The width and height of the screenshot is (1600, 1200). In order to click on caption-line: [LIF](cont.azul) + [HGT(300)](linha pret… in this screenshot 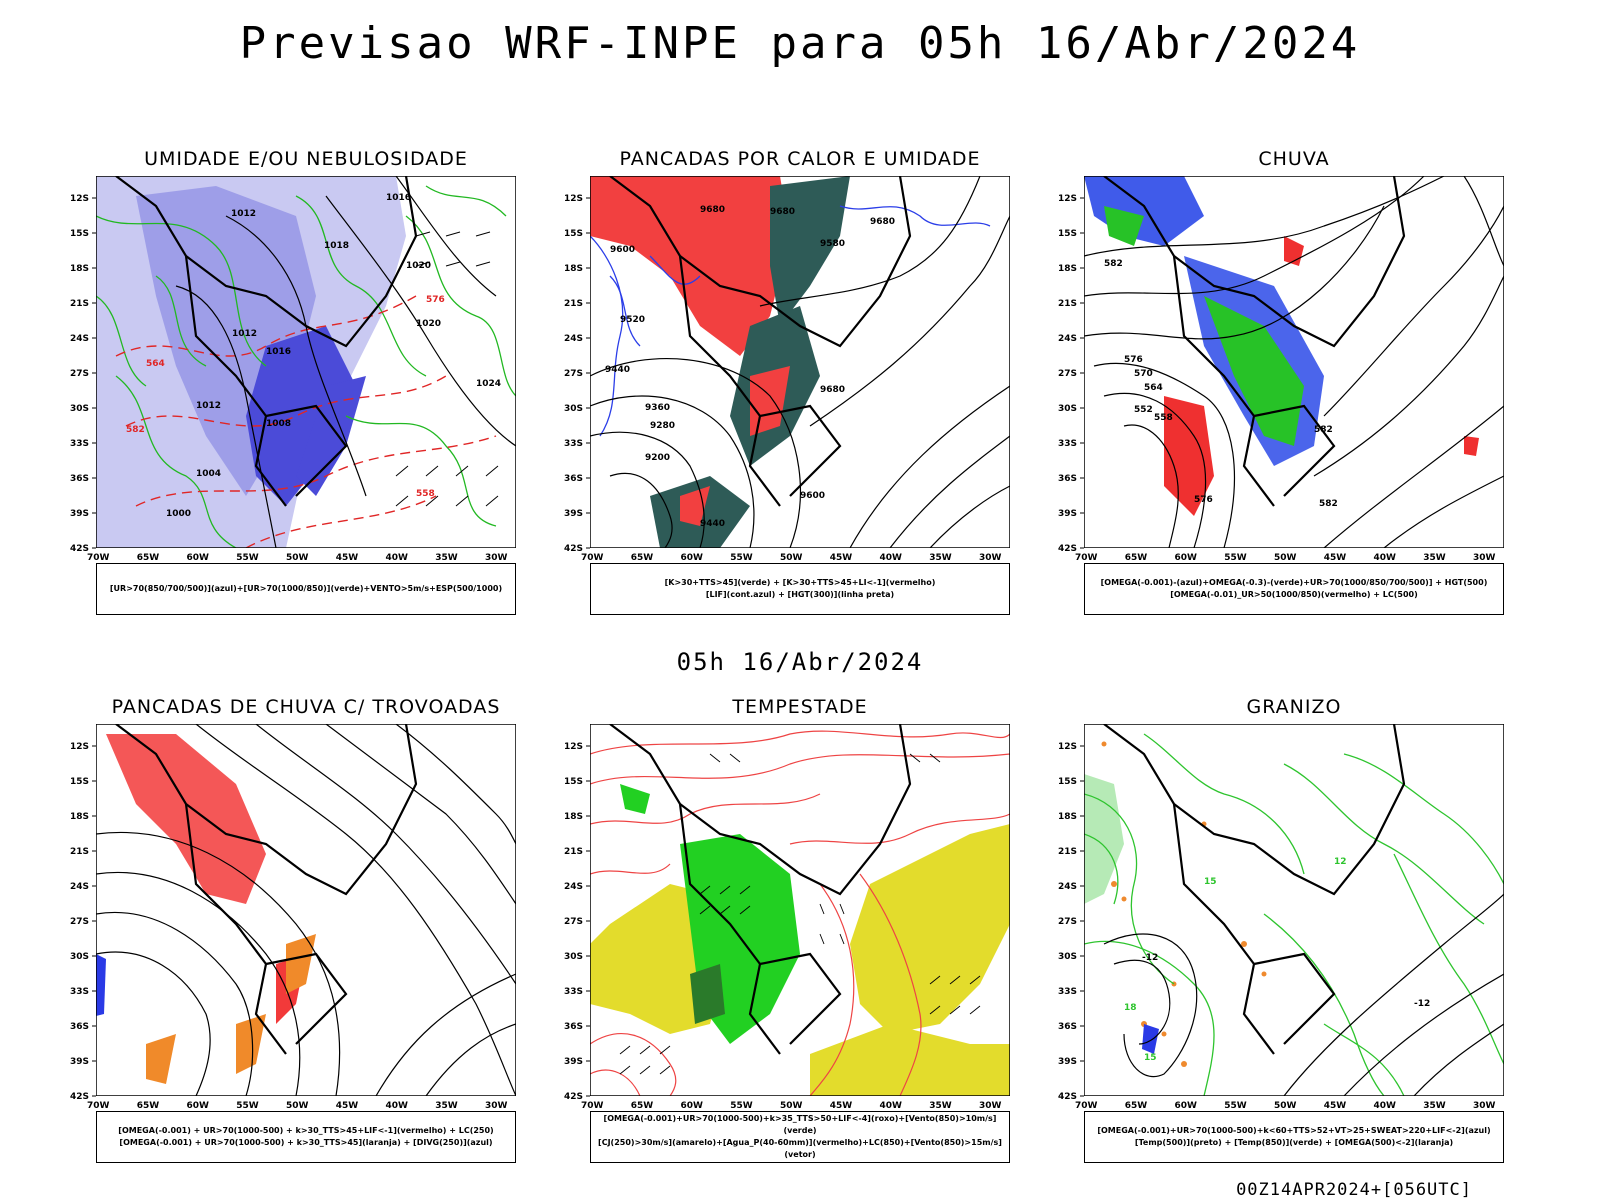, I will do `click(800, 594)`.